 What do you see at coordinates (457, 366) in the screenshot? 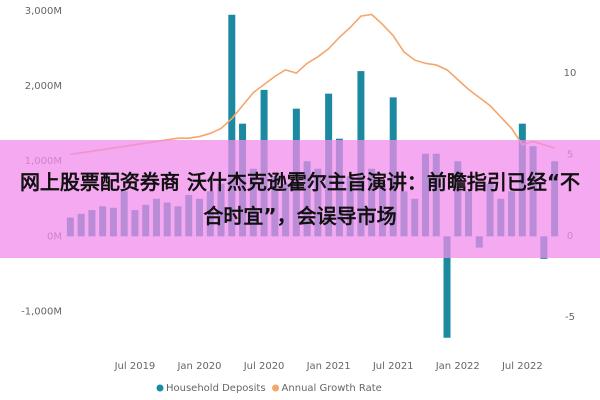
I see `x-tick-label: Jan 2022` at bounding box center [457, 366].